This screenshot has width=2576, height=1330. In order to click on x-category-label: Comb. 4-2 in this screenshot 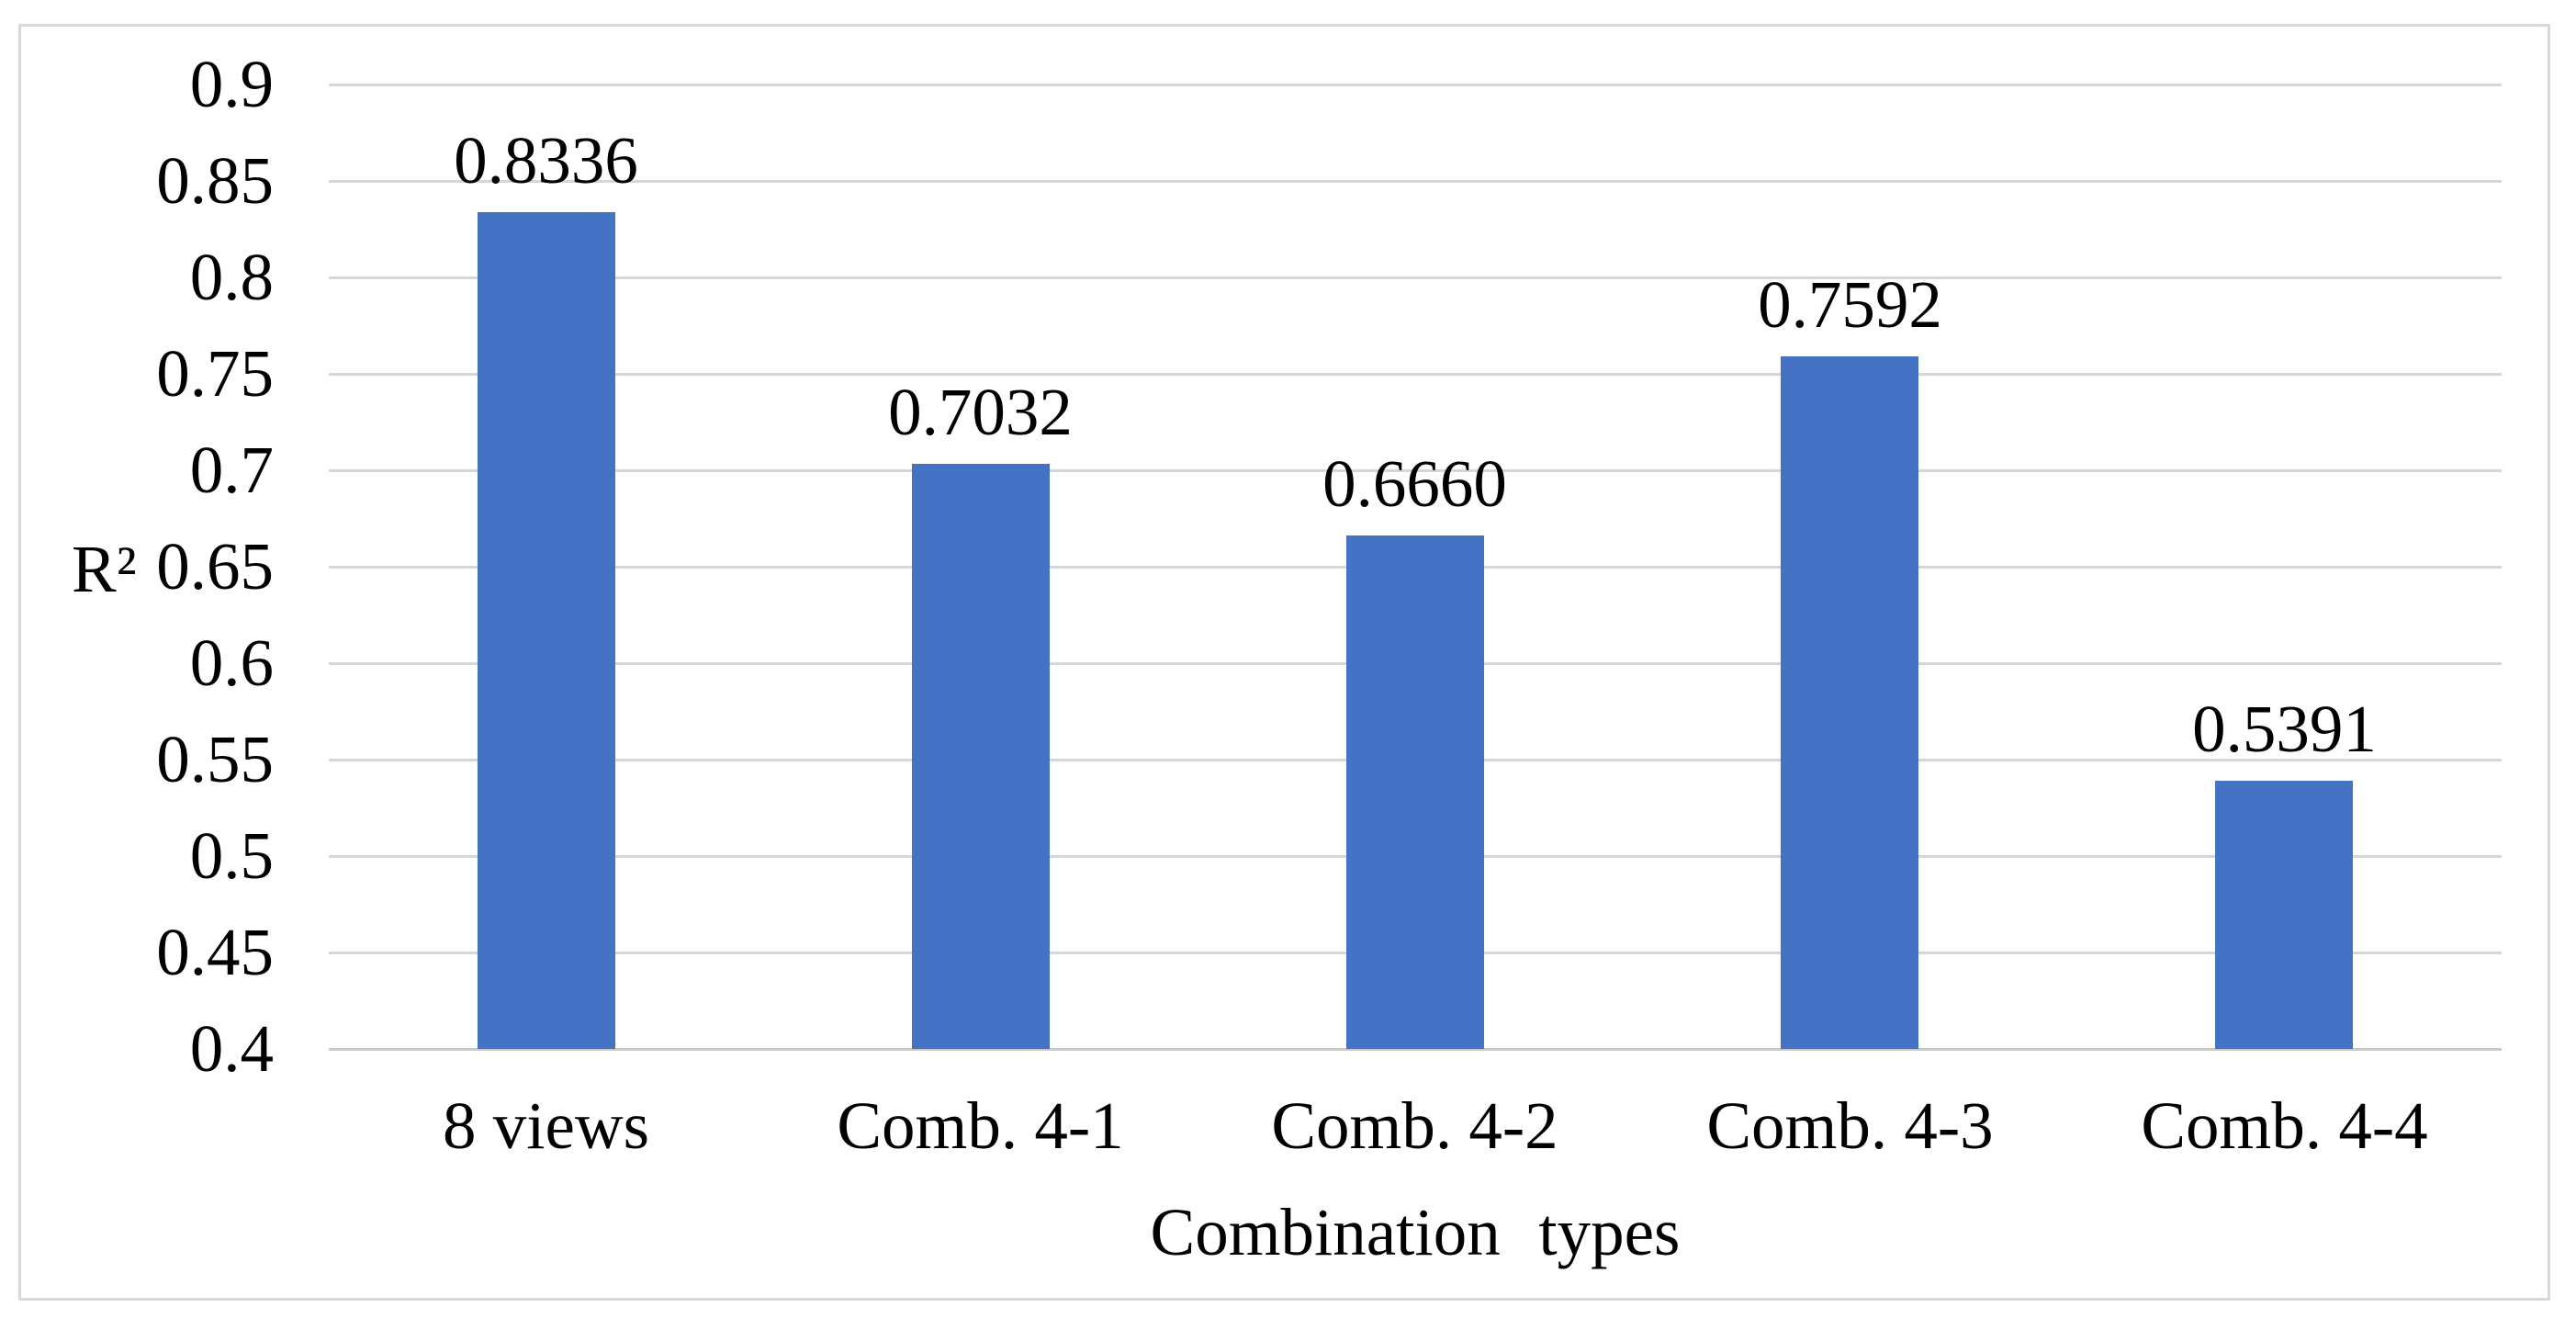, I will do `click(1414, 1125)`.